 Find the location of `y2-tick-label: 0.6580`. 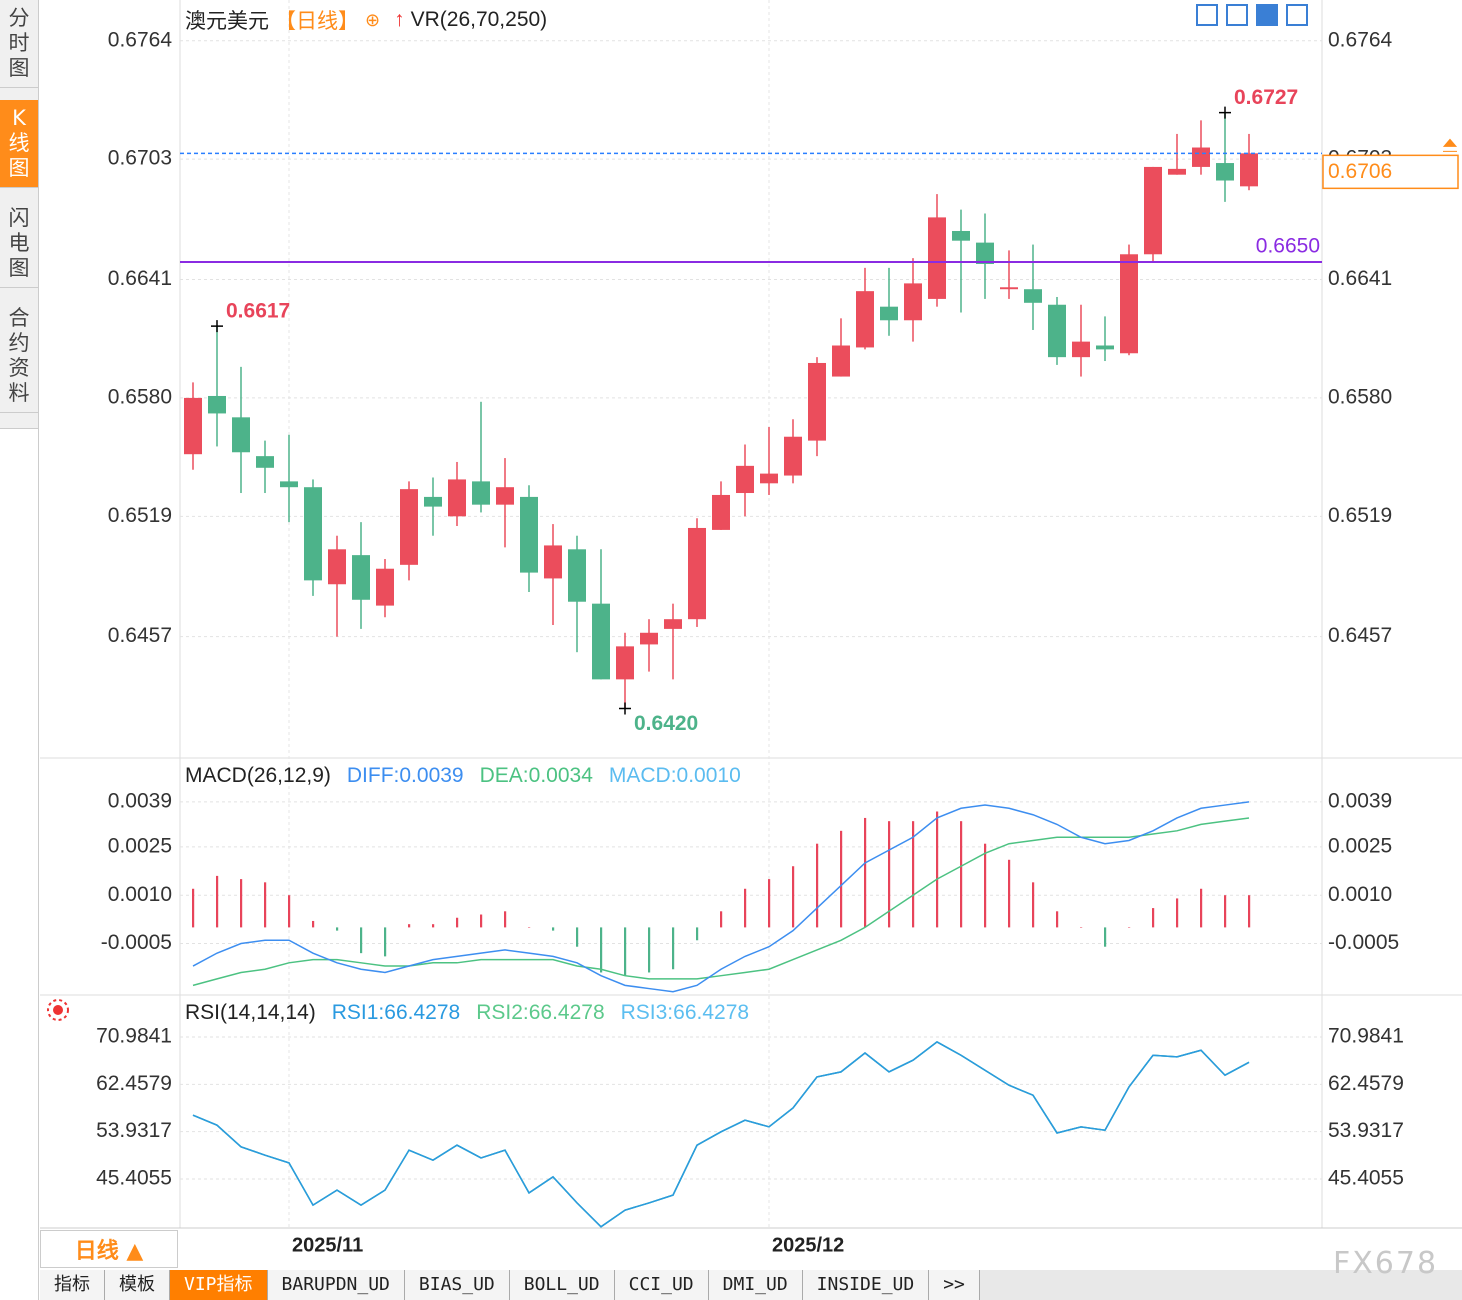

y2-tick-label: 0.6580 is located at coordinates (1360, 396).